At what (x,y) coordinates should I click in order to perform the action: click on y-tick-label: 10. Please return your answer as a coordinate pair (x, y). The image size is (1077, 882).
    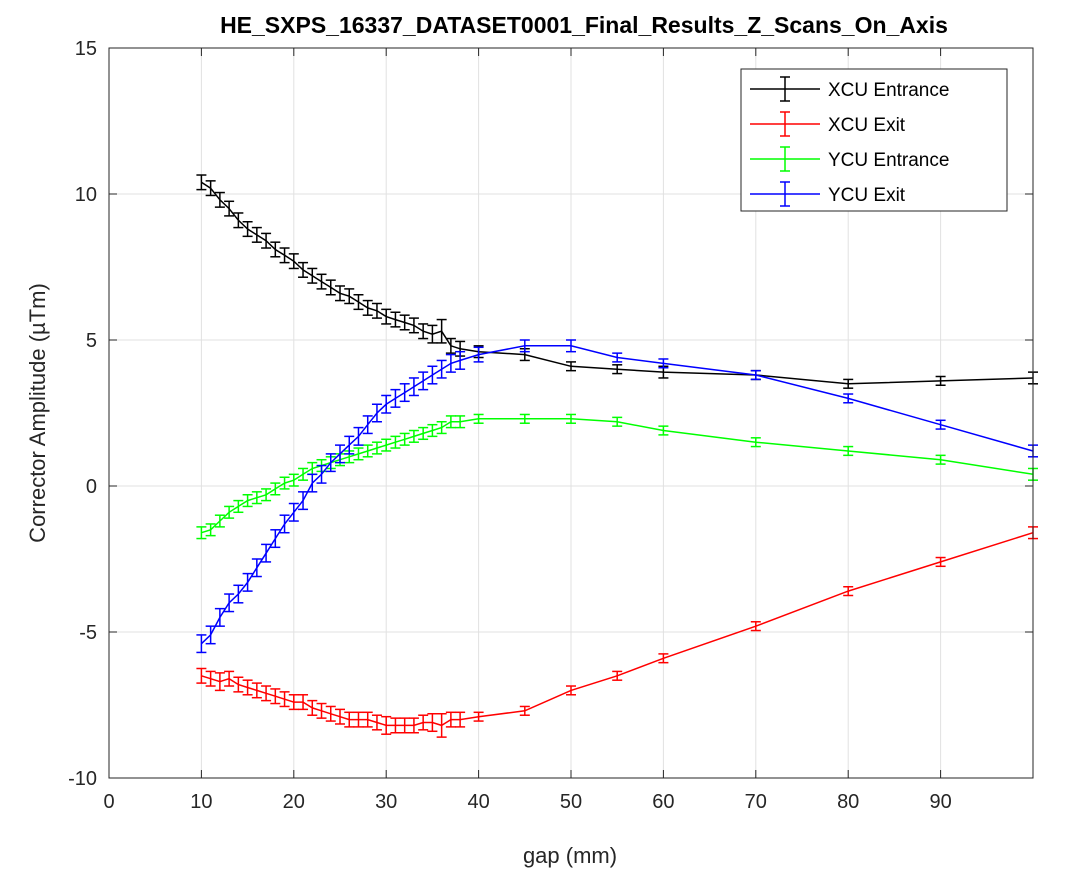
    Looking at the image, I should click on (86, 195).